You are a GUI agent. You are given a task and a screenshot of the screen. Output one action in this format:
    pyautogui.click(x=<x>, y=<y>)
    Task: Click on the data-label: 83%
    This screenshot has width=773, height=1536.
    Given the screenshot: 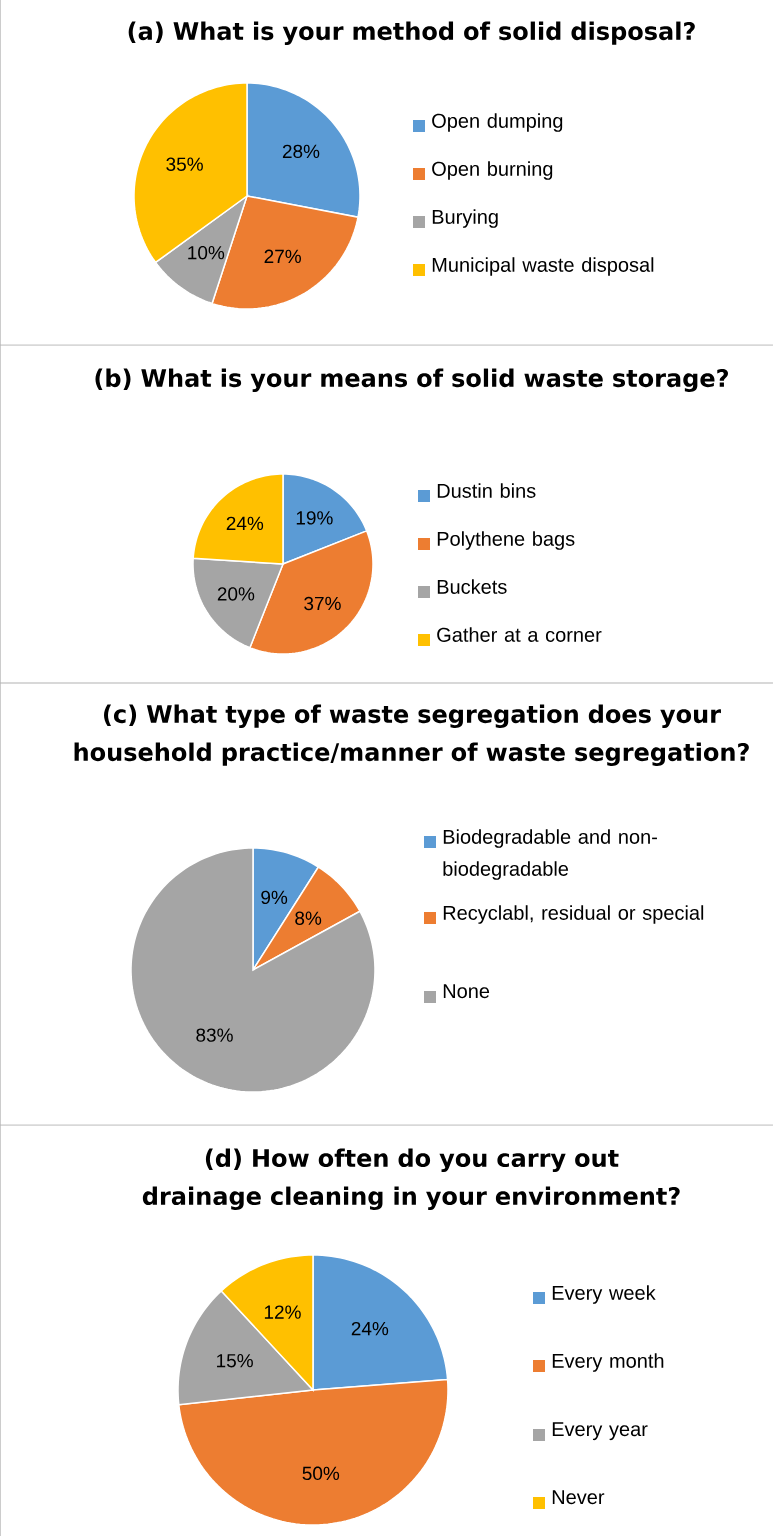 What is the action you would take?
    pyautogui.click(x=214, y=1035)
    